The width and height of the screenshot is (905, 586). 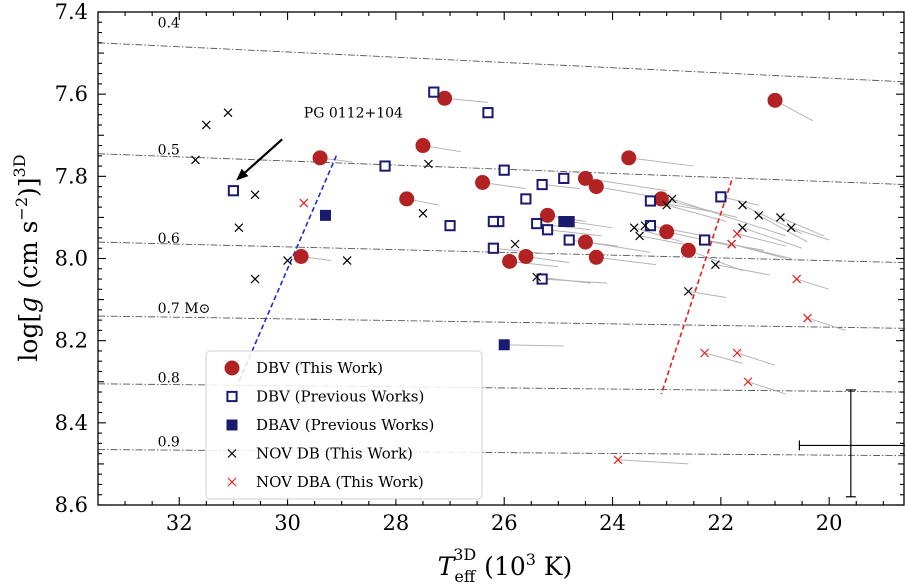 I want to click on mass-label-3: 0.7 M⊙, so click(x=184, y=309).